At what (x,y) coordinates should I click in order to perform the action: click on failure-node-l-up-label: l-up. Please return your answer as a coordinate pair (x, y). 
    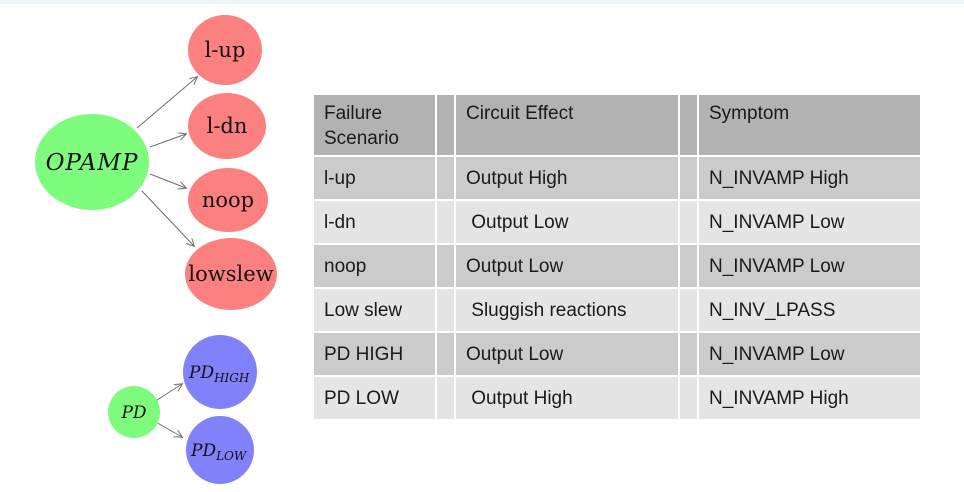
    Looking at the image, I should click on (225, 50).